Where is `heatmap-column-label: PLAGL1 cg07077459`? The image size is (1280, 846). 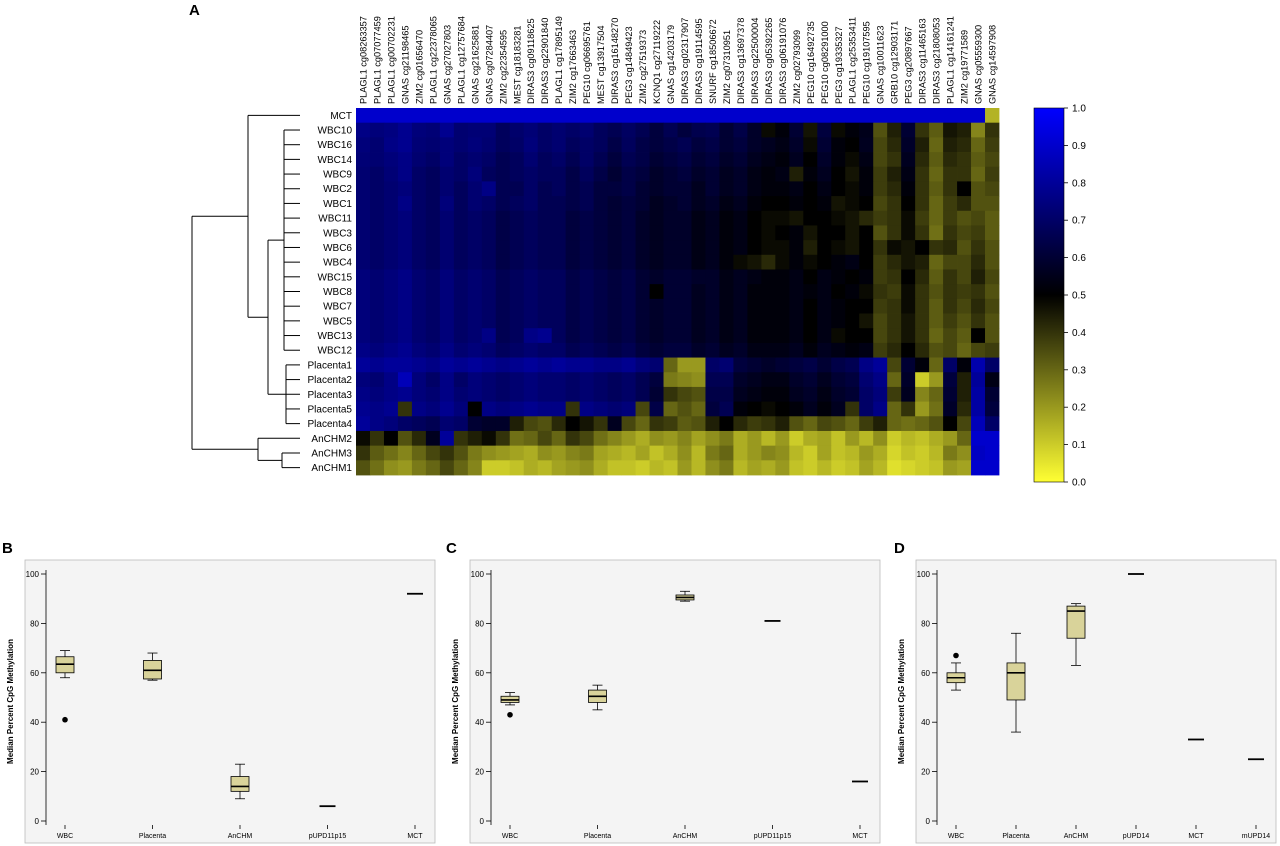 heatmap-column-label: PLAGL1 cg07077459 is located at coordinates (378, 60).